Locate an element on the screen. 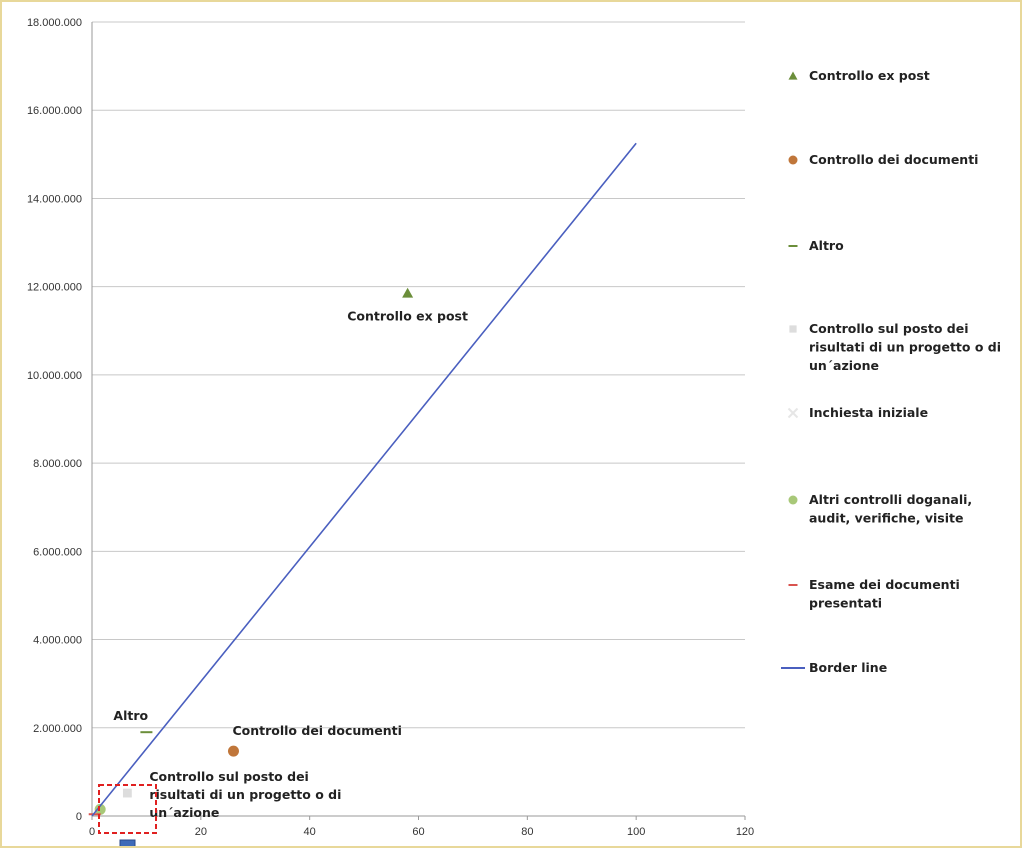  y-tick-label: 12.000.000 is located at coordinates (54, 288).